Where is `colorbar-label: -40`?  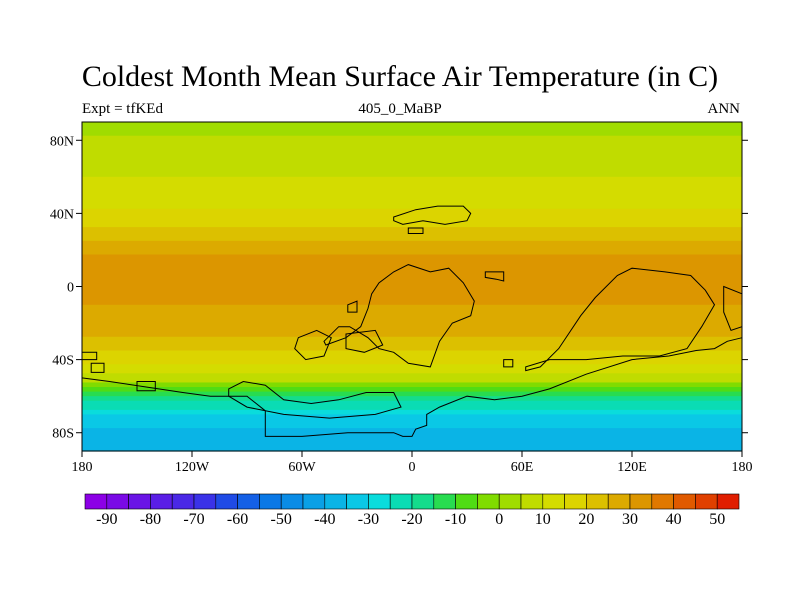 colorbar-label: -40 is located at coordinates (324, 519).